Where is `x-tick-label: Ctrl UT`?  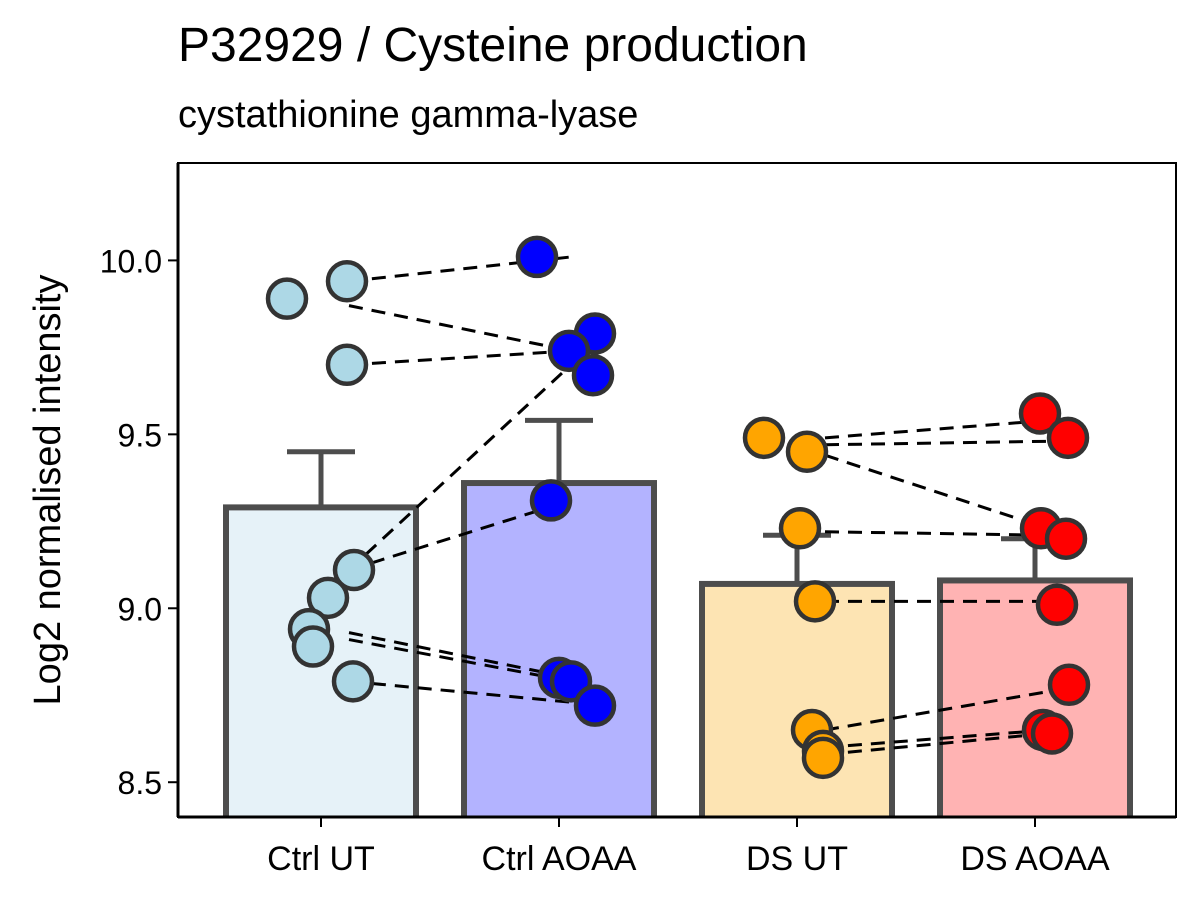
x-tick-label: Ctrl UT is located at coordinates (321, 859).